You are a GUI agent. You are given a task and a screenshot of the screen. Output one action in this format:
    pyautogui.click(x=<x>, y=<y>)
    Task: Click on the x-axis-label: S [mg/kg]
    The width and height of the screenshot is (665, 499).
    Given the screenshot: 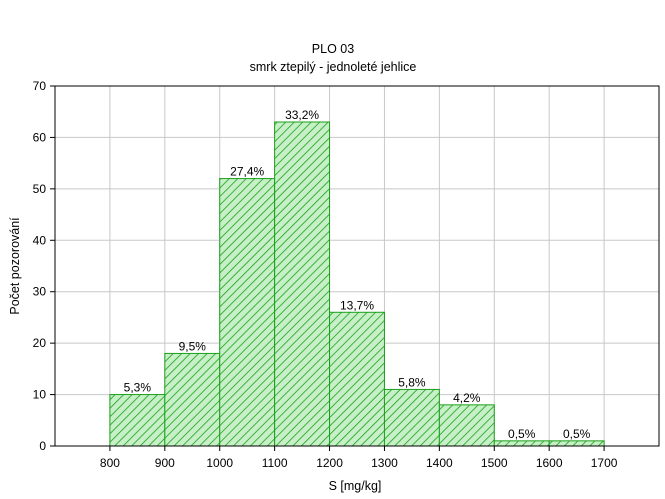 What is the action you would take?
    pyautogui.click(x=355, y=486)
    